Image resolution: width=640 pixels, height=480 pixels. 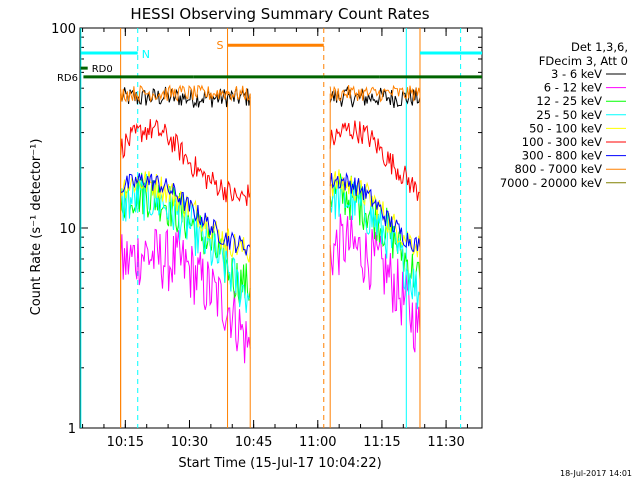 What do you see at coordinates (445, 442) in the screenshot?
I see `x-tick-label: 11:30` at bounding box center [445, 442].